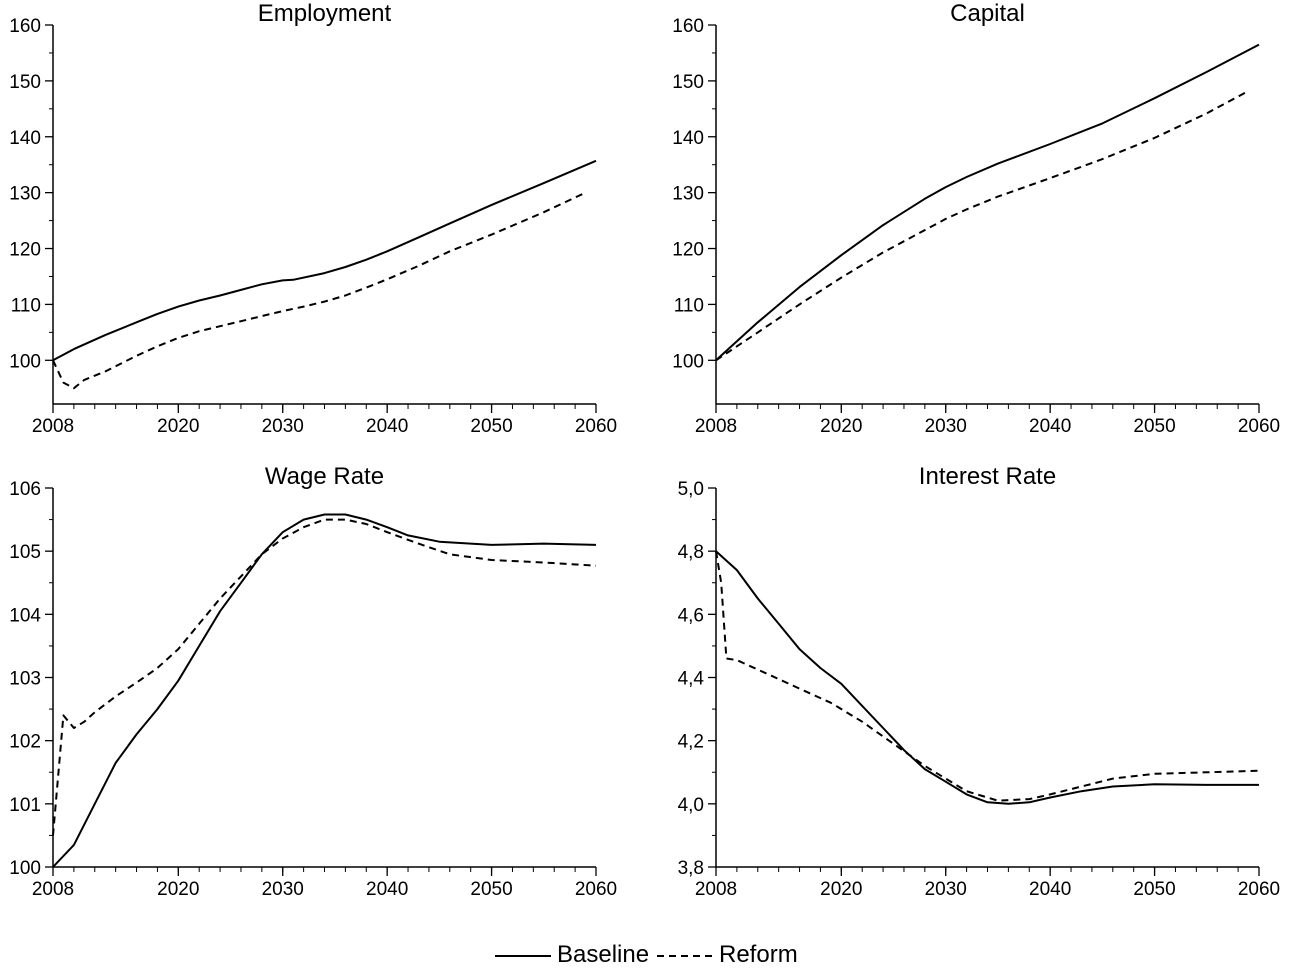  I want to click on legend: Baseline Reform, so click(645, 953).